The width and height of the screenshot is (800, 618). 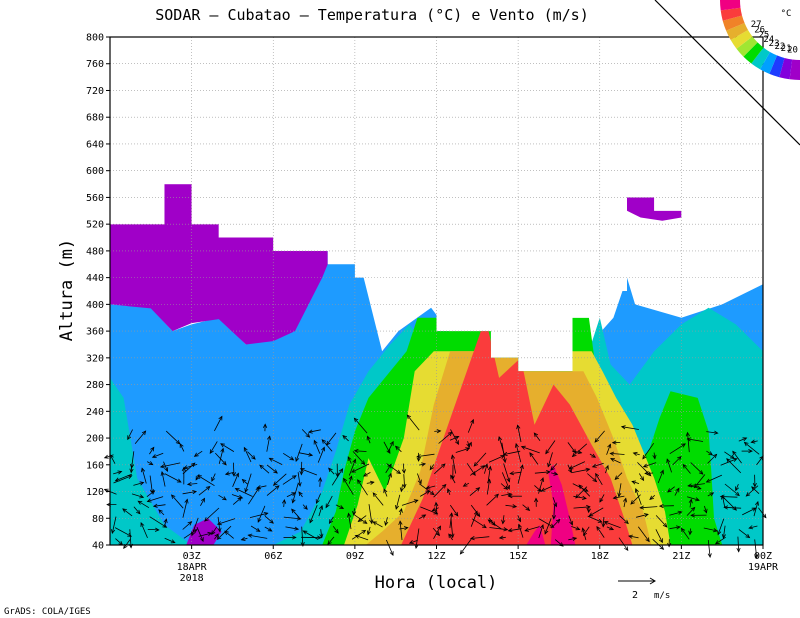 What do you see at coordinates (95, 385) in the screenshot?
I see `y-tick-label: 280` at bounding box center [95, 385].